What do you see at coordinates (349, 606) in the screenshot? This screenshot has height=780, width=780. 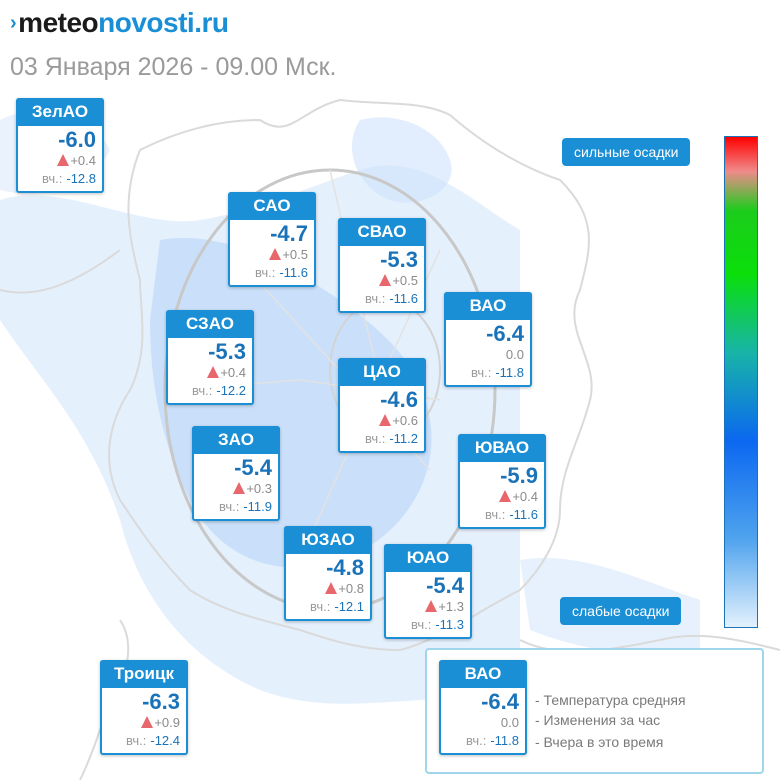 I see `district-yesterday: -12.1` at bounding box center [349, 606].